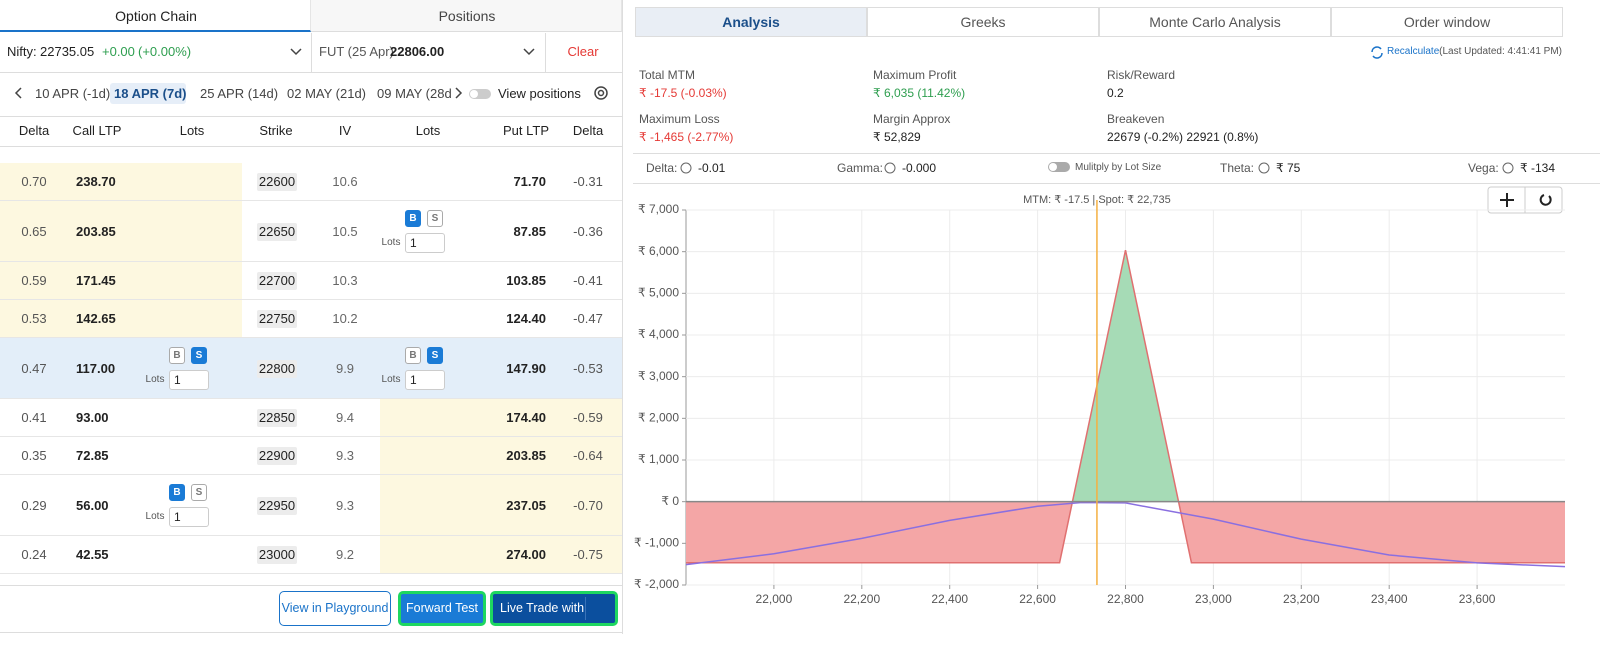 This screenshot has height=650, width=1600. I want to click on expiry-active-bg, so click(148, 93).